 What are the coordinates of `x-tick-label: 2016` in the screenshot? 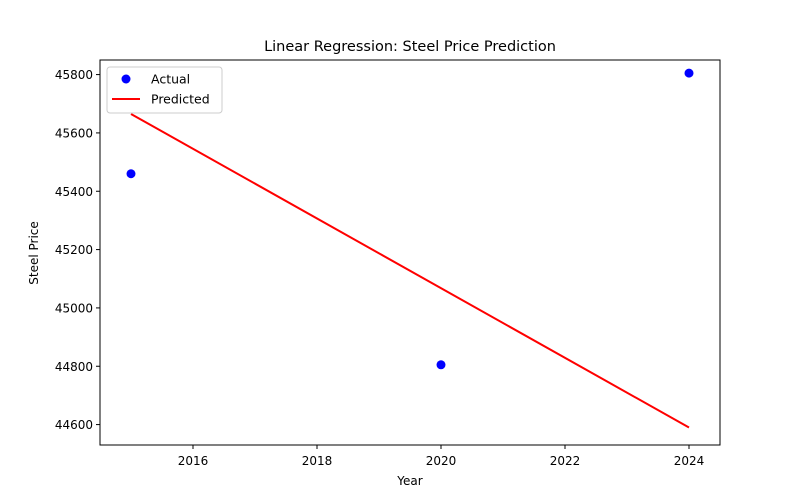 It's located at (193, 461).